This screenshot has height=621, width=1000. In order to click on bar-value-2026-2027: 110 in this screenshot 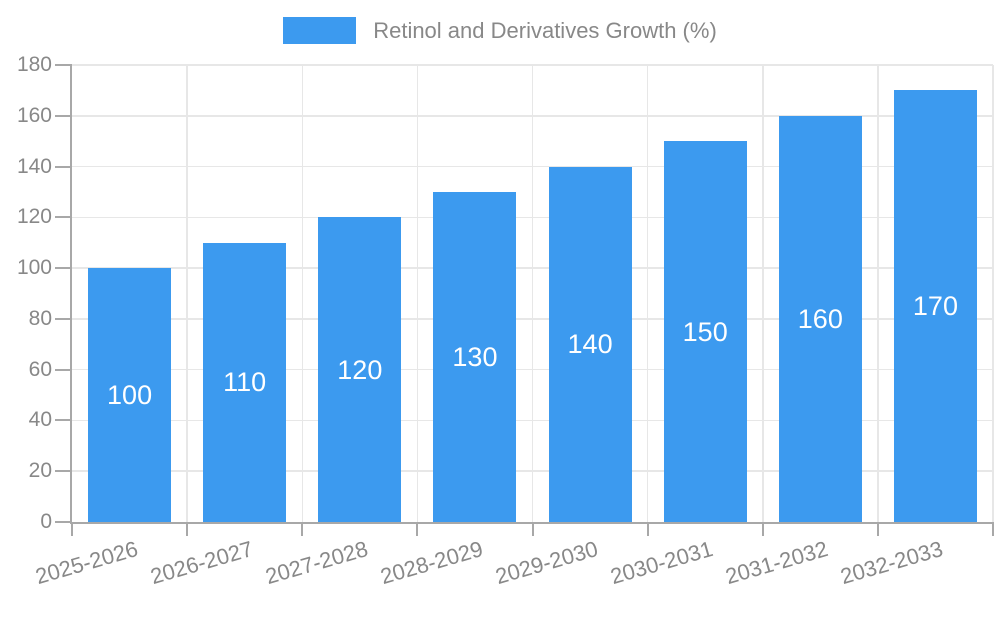, I will do `click(245, 382)`.